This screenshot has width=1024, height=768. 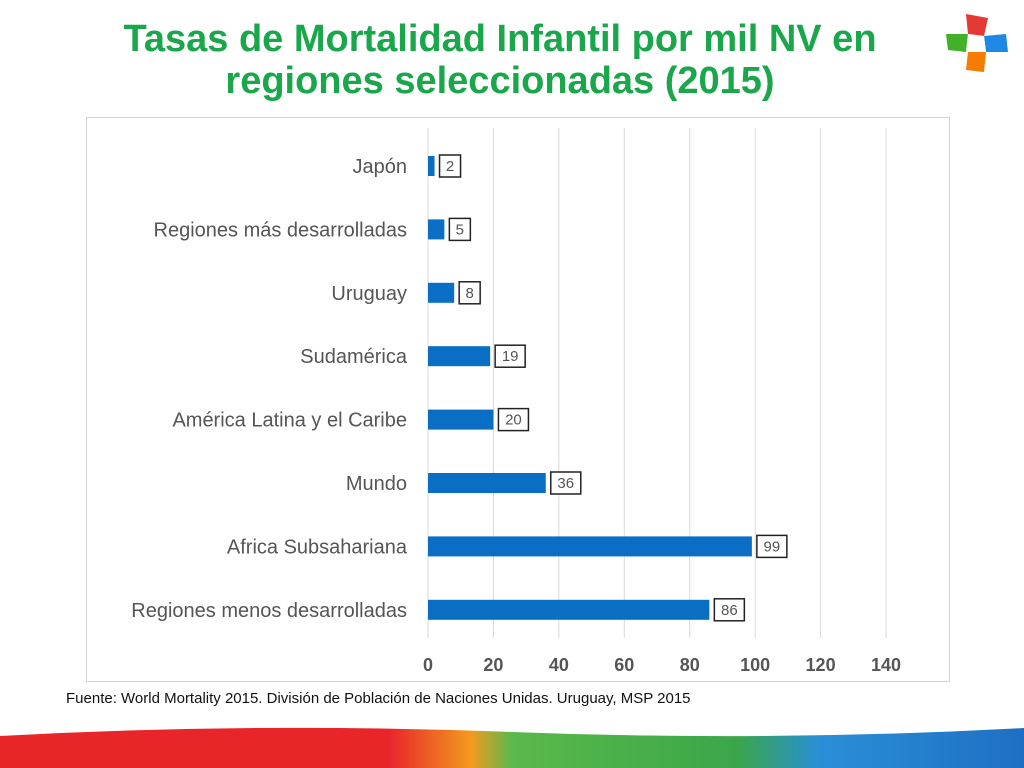 What do you see at coordinates (690, 665) in the screenshot?
I see `x-tick-label: 80` at bounding box center [690, 665].